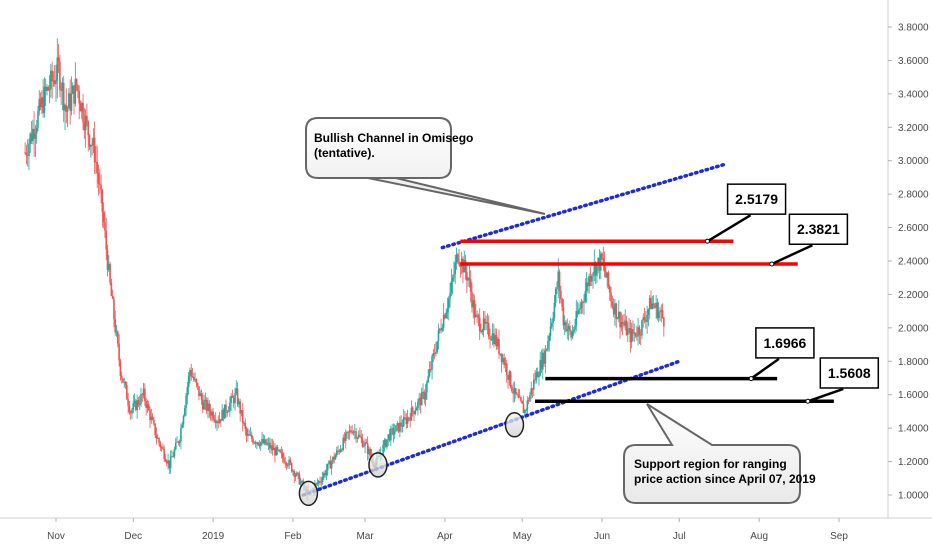  What do you see at coordinates (308, 493) in the screenshot?
I see `touch-point-circle` at bounding box center [308, 493].